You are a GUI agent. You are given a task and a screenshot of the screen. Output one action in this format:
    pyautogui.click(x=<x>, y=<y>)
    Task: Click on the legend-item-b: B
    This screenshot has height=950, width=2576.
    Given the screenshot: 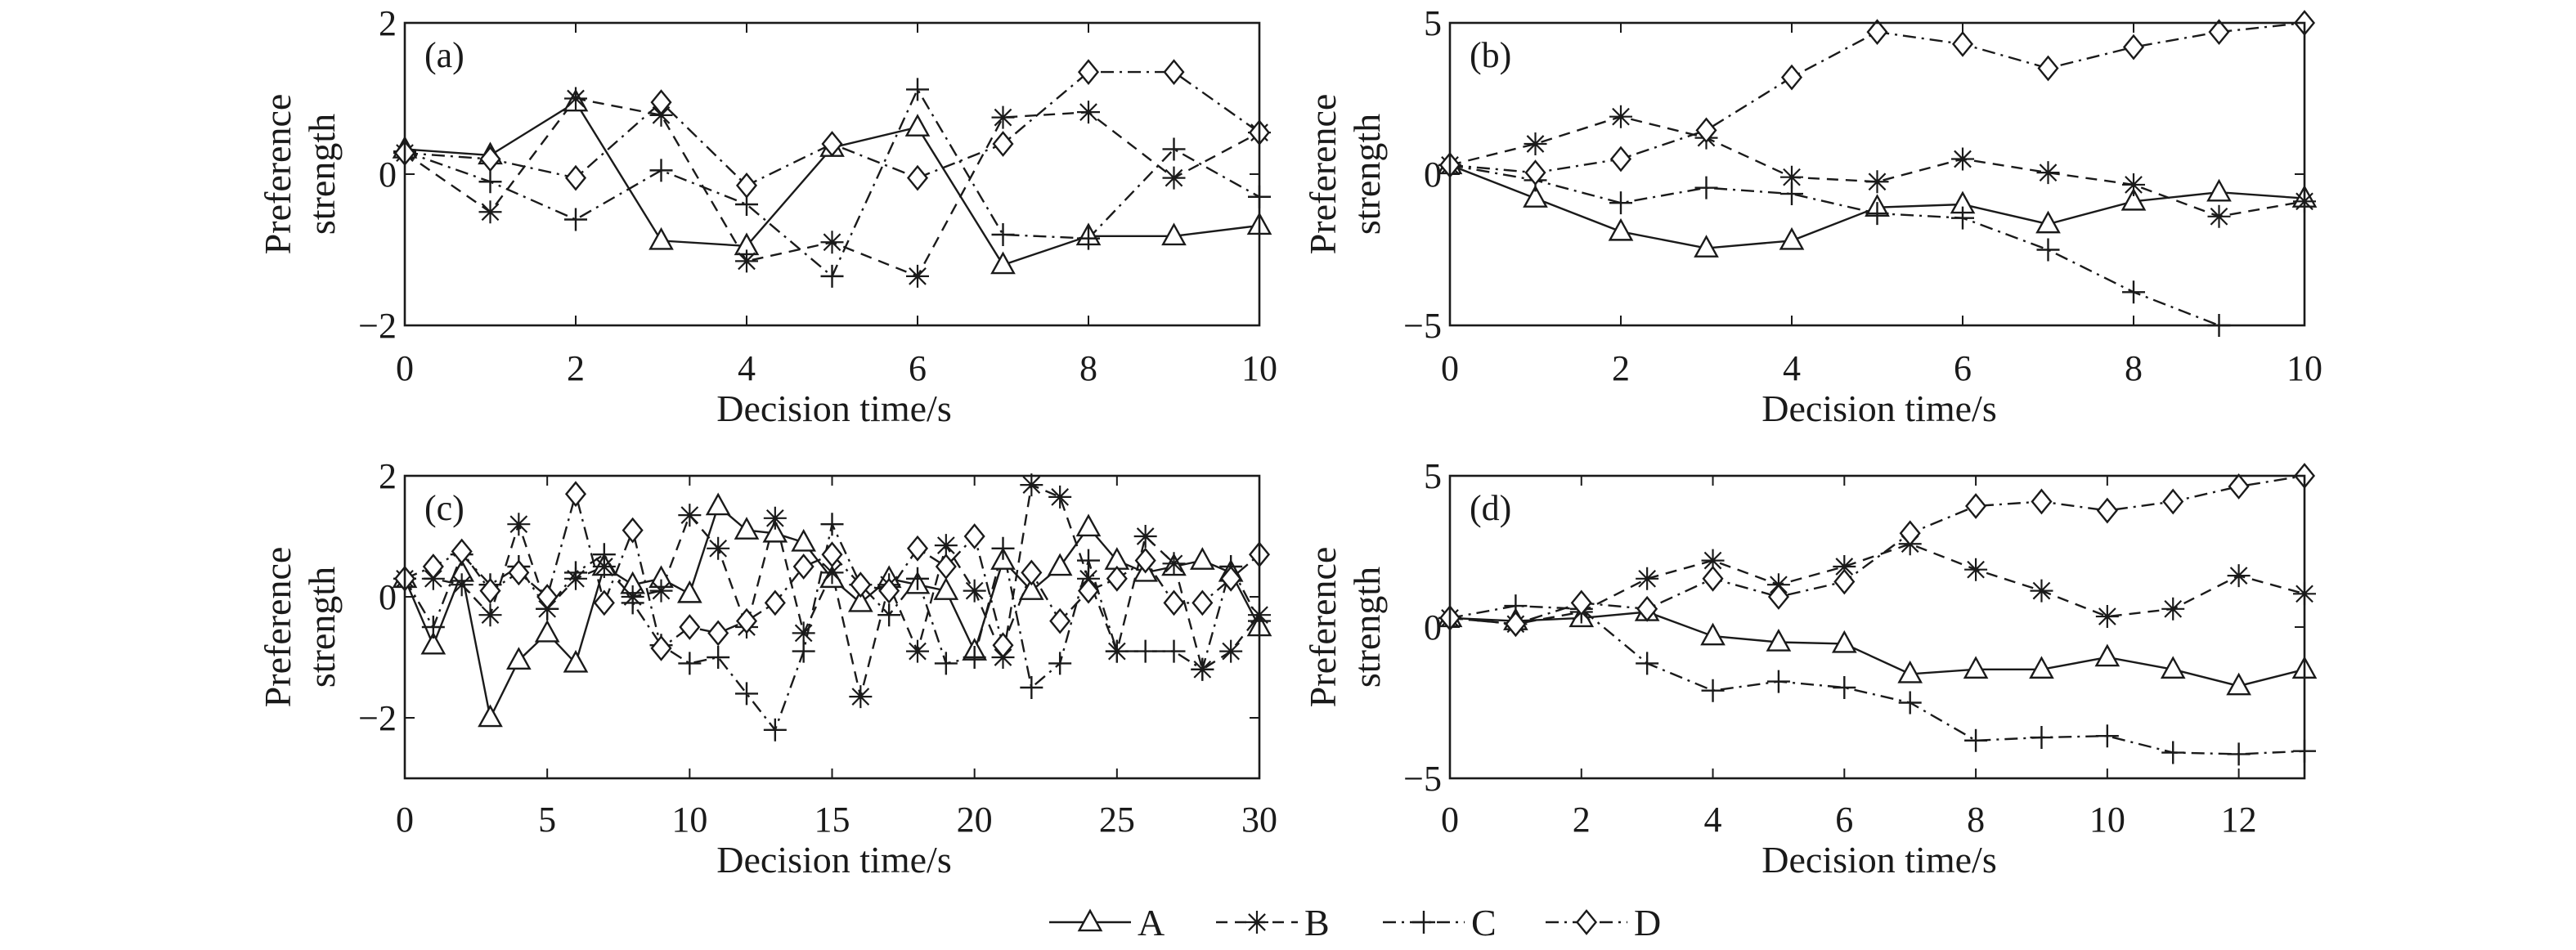 What is the action you would take?
    pyautogui.click(x=1273, y=922)
    